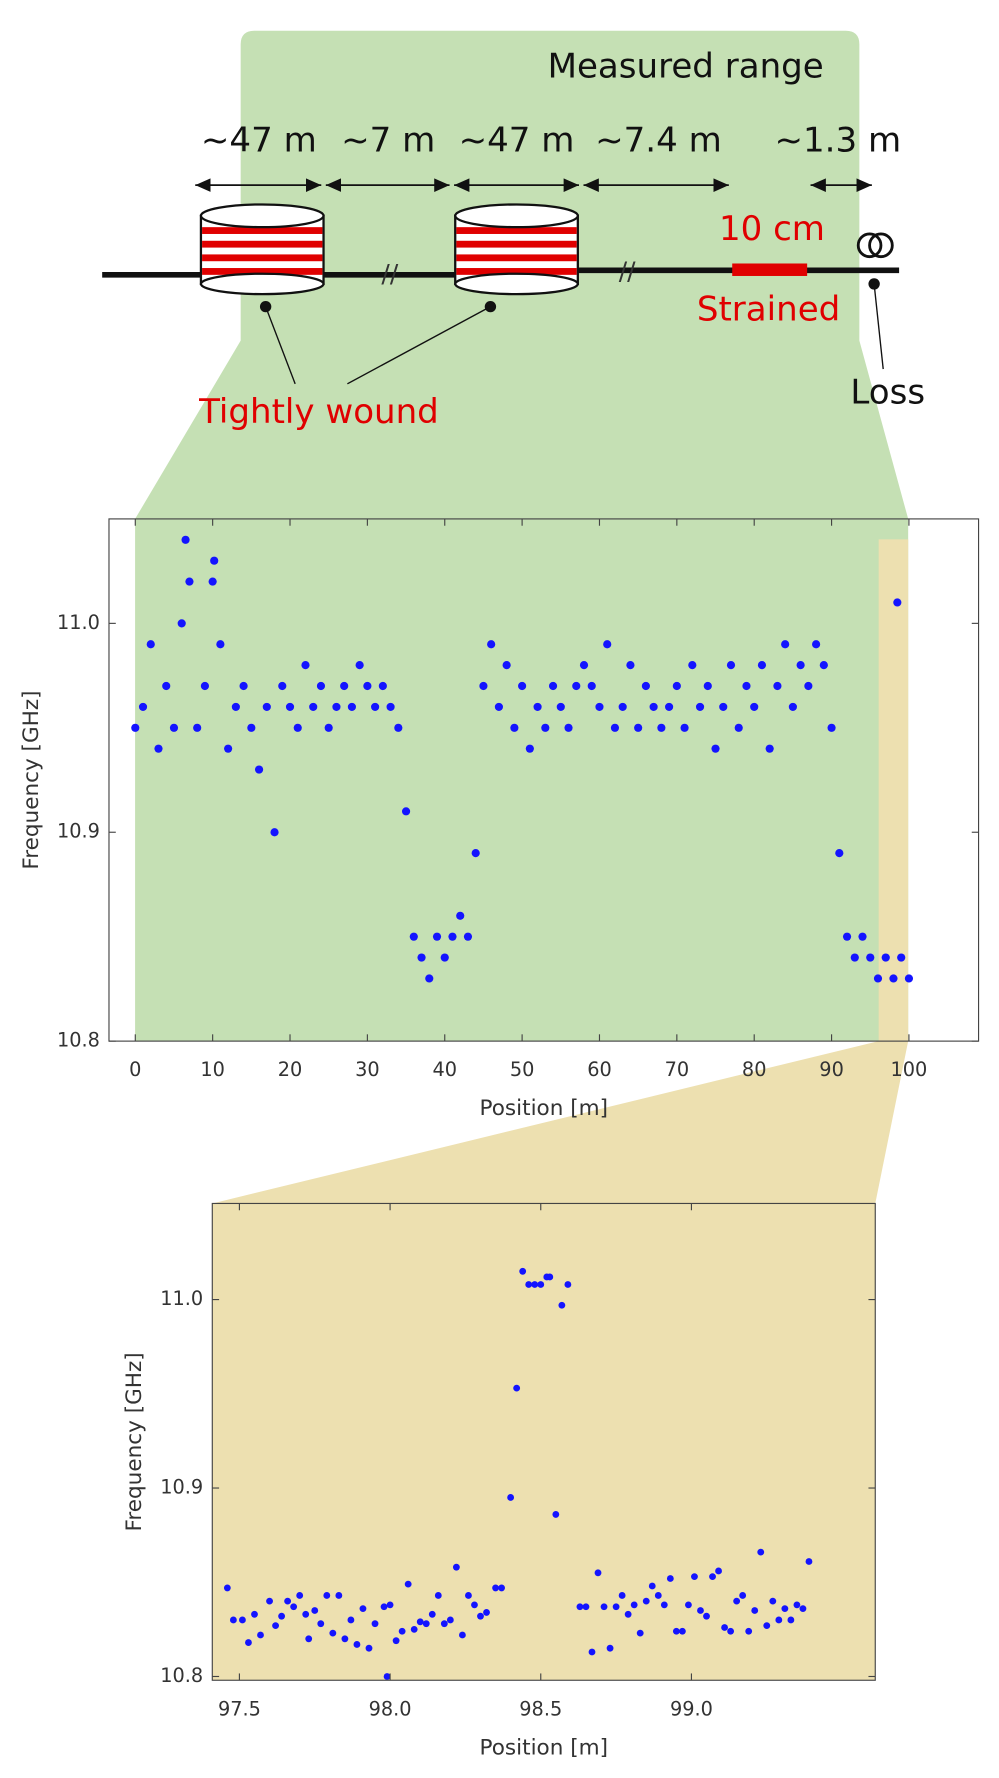 The image size is (999, 1778). I want to click on strained-label: Strained, so click(768, 310).